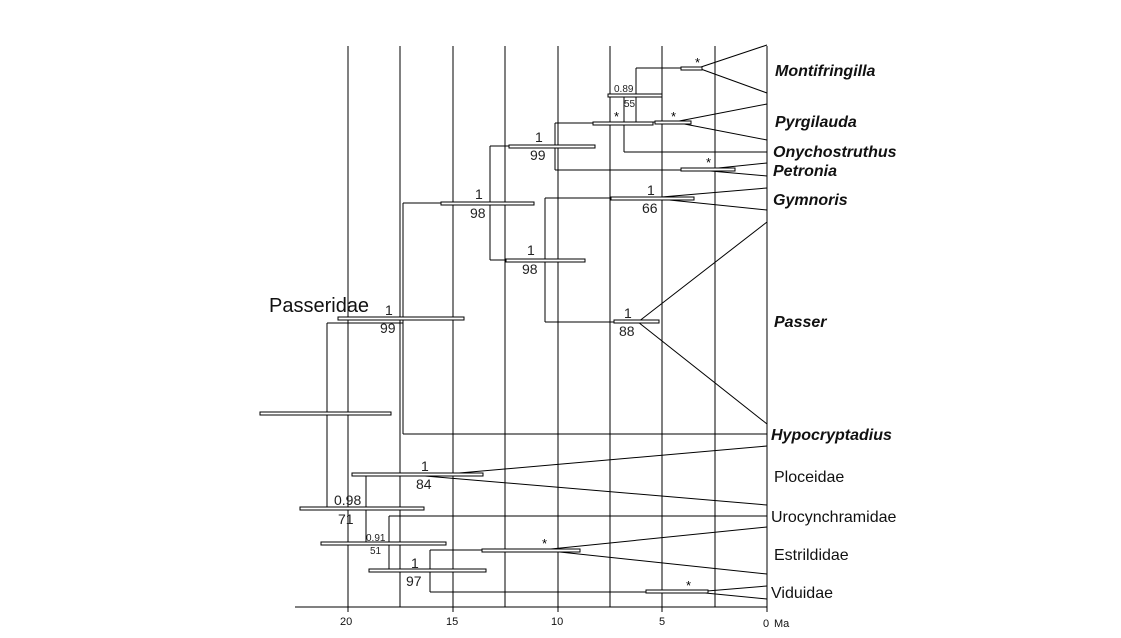 The height and width of the screenshot is (638, 1121). Describe the element at coordinates (825, 71) in the screenshot. I see `taxon-montifringilla: Montifringilla` at that location.